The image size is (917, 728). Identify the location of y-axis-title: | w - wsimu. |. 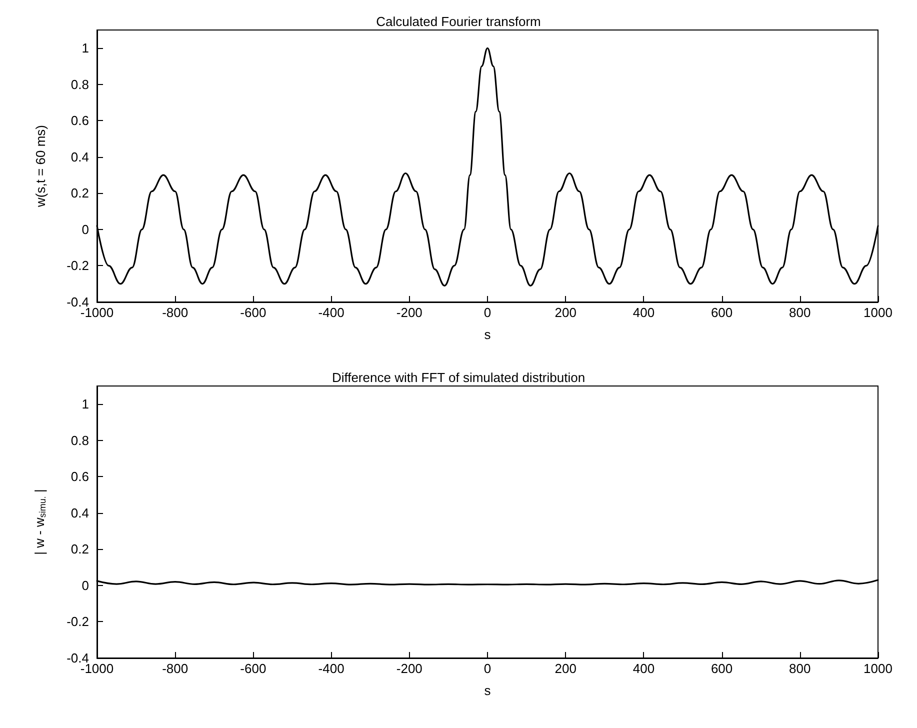
(40, 522).